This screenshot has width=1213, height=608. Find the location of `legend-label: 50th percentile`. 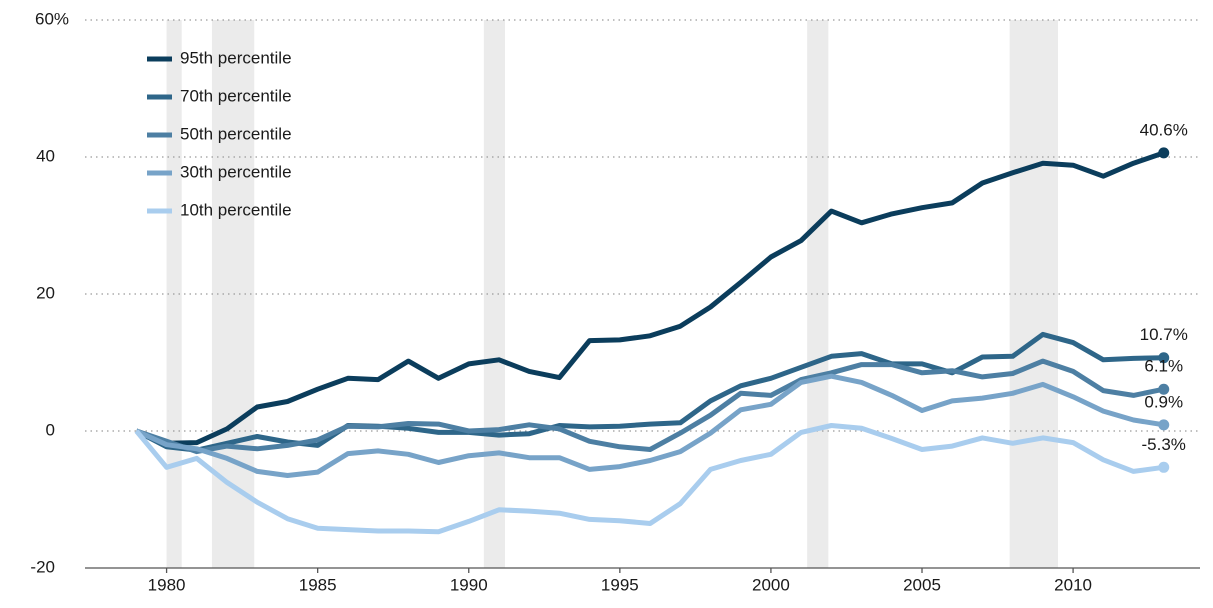

legend-label: 50th percentile is located at coordinates (236, 133).